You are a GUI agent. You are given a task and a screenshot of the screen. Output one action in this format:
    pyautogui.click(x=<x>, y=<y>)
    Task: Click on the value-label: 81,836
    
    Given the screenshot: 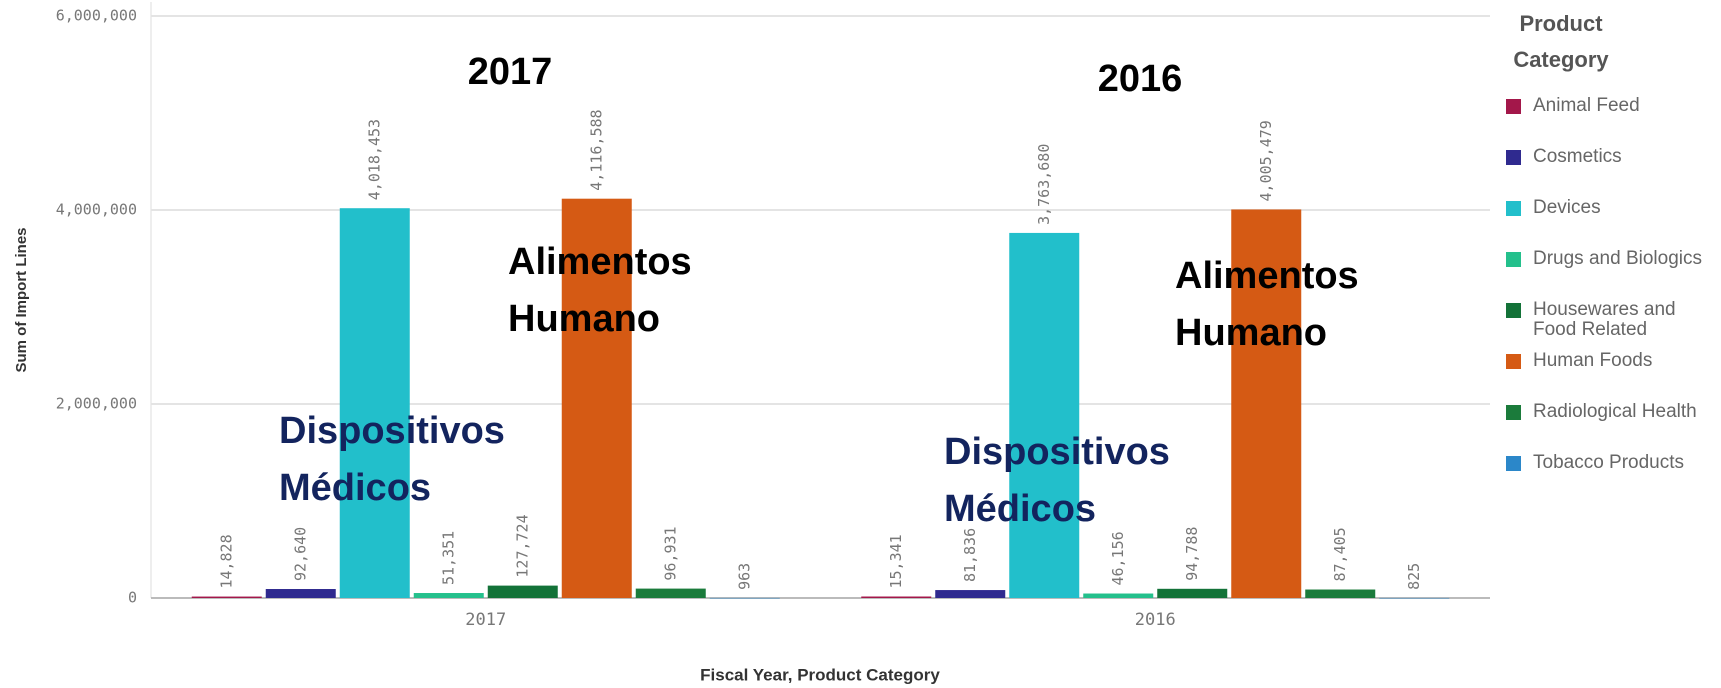 What is the action you would take?
    pyautogui.click(x=970, y=555)
    